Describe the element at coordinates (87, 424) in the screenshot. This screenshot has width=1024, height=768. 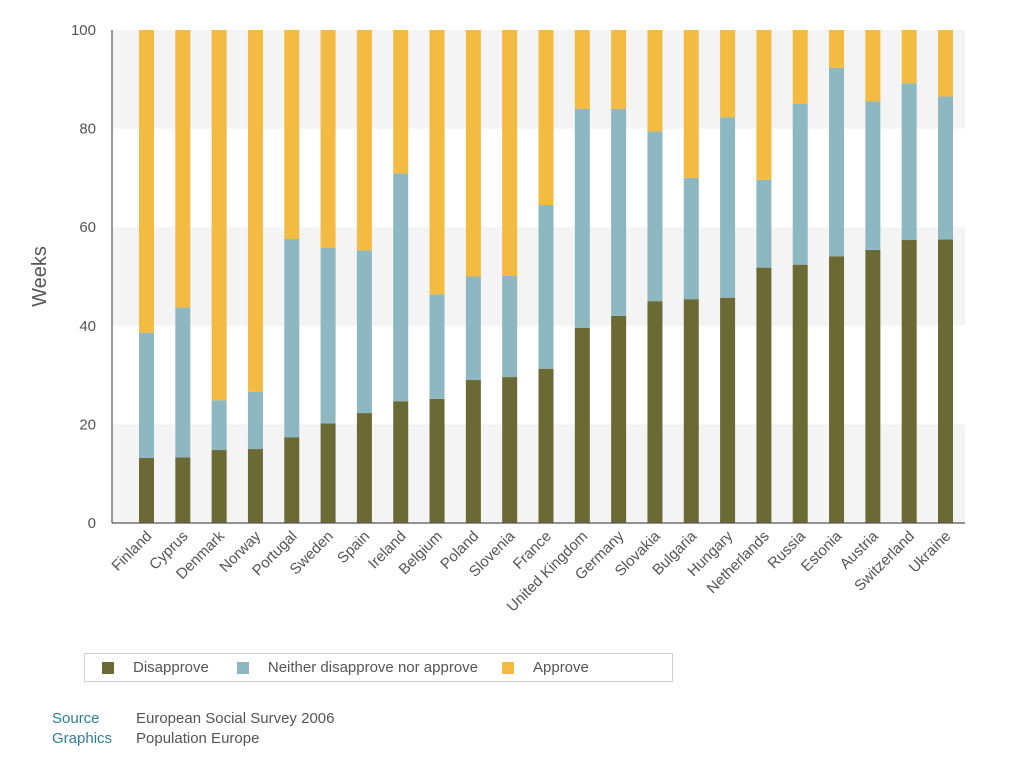
I see `y-tick-label: 20` at that location.